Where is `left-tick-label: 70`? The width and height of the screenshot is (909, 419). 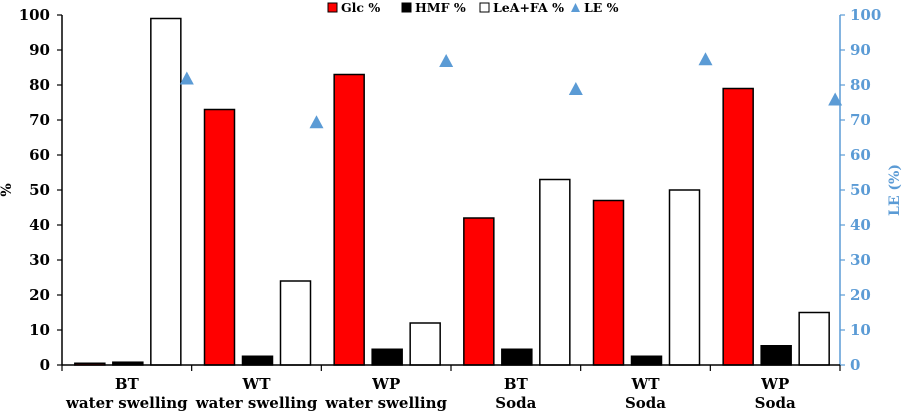 left-tick-label: 70 is located at coordinates (39, 120).